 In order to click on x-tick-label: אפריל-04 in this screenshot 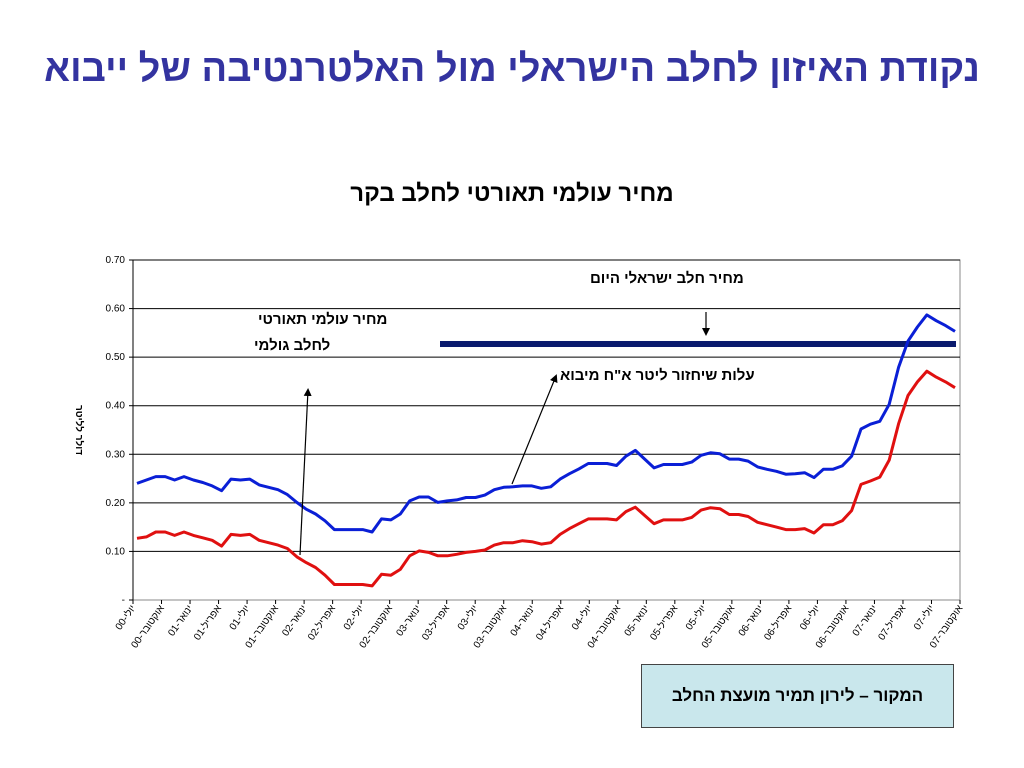, I will do `click(549, 622)`.